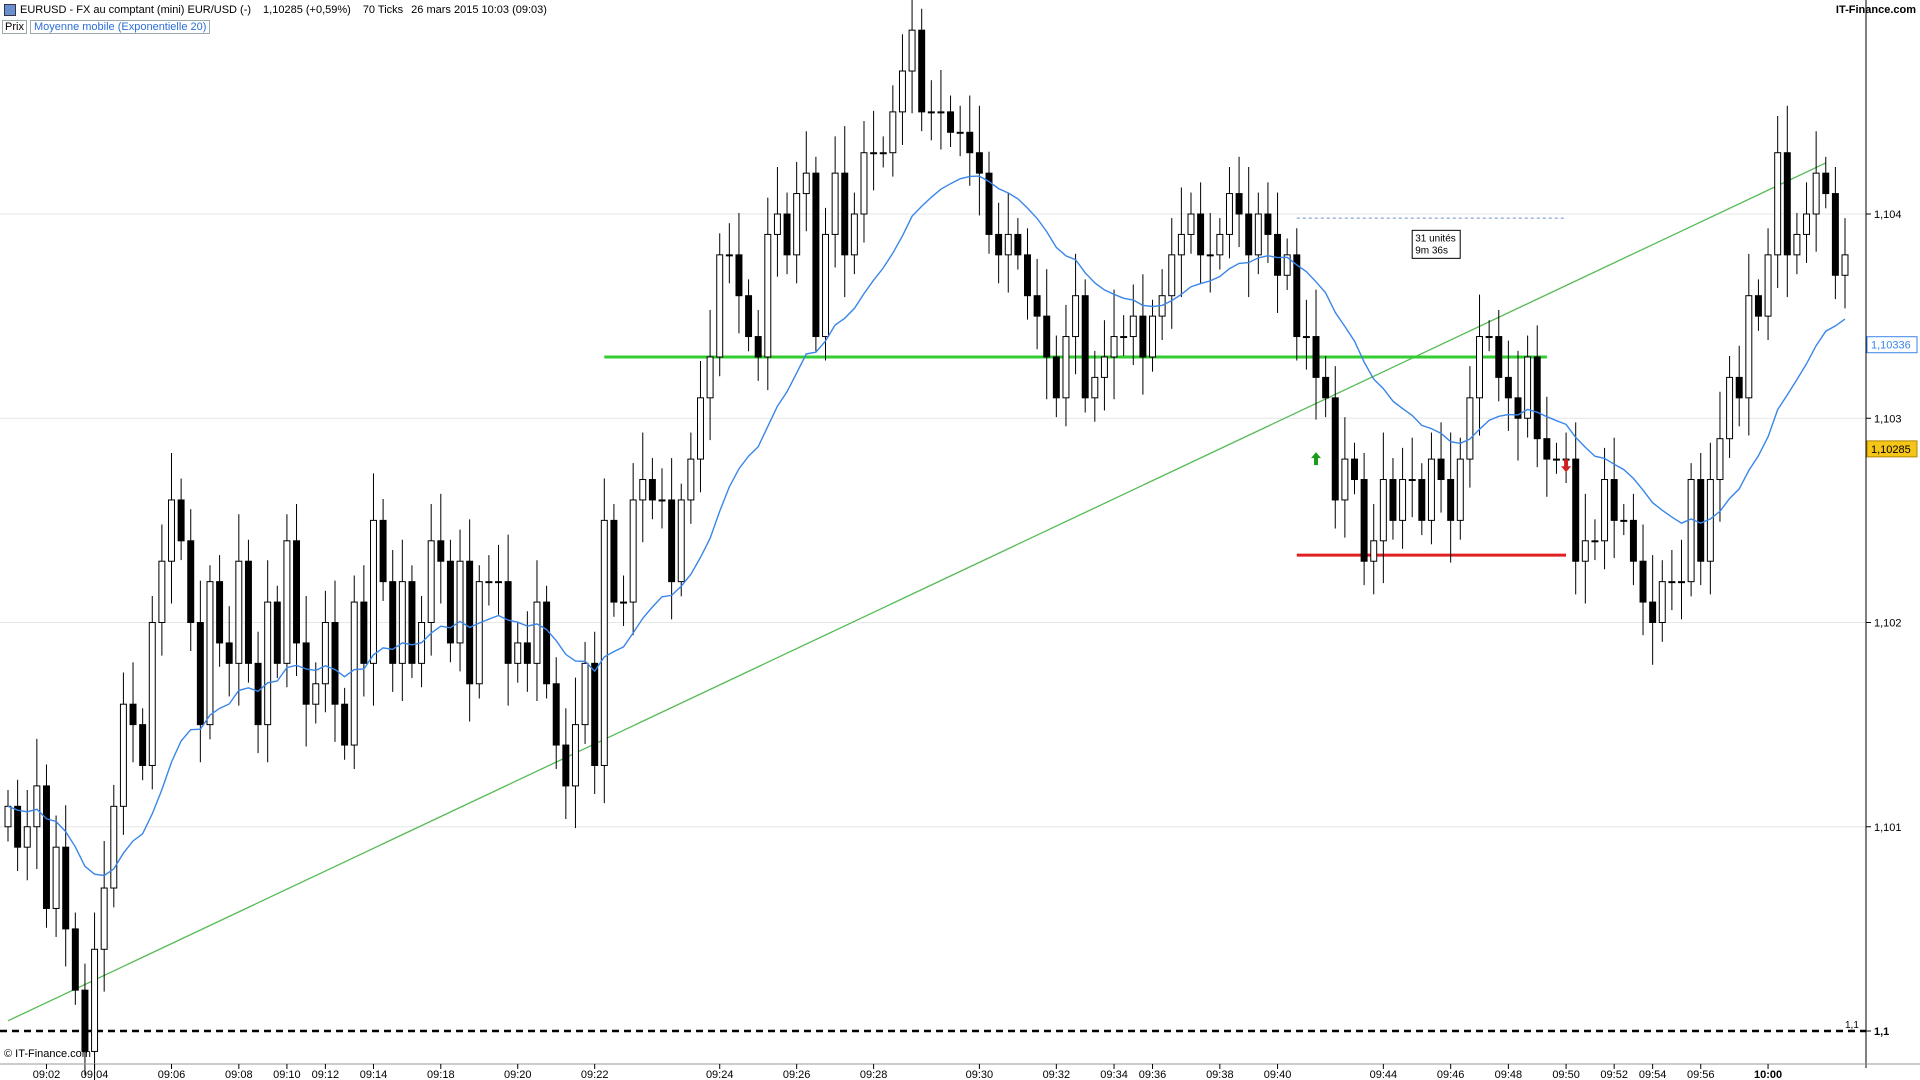 The width and height of the screenshot is (1920, 1080). I want to click on price-label-box, so click(1892, 345).